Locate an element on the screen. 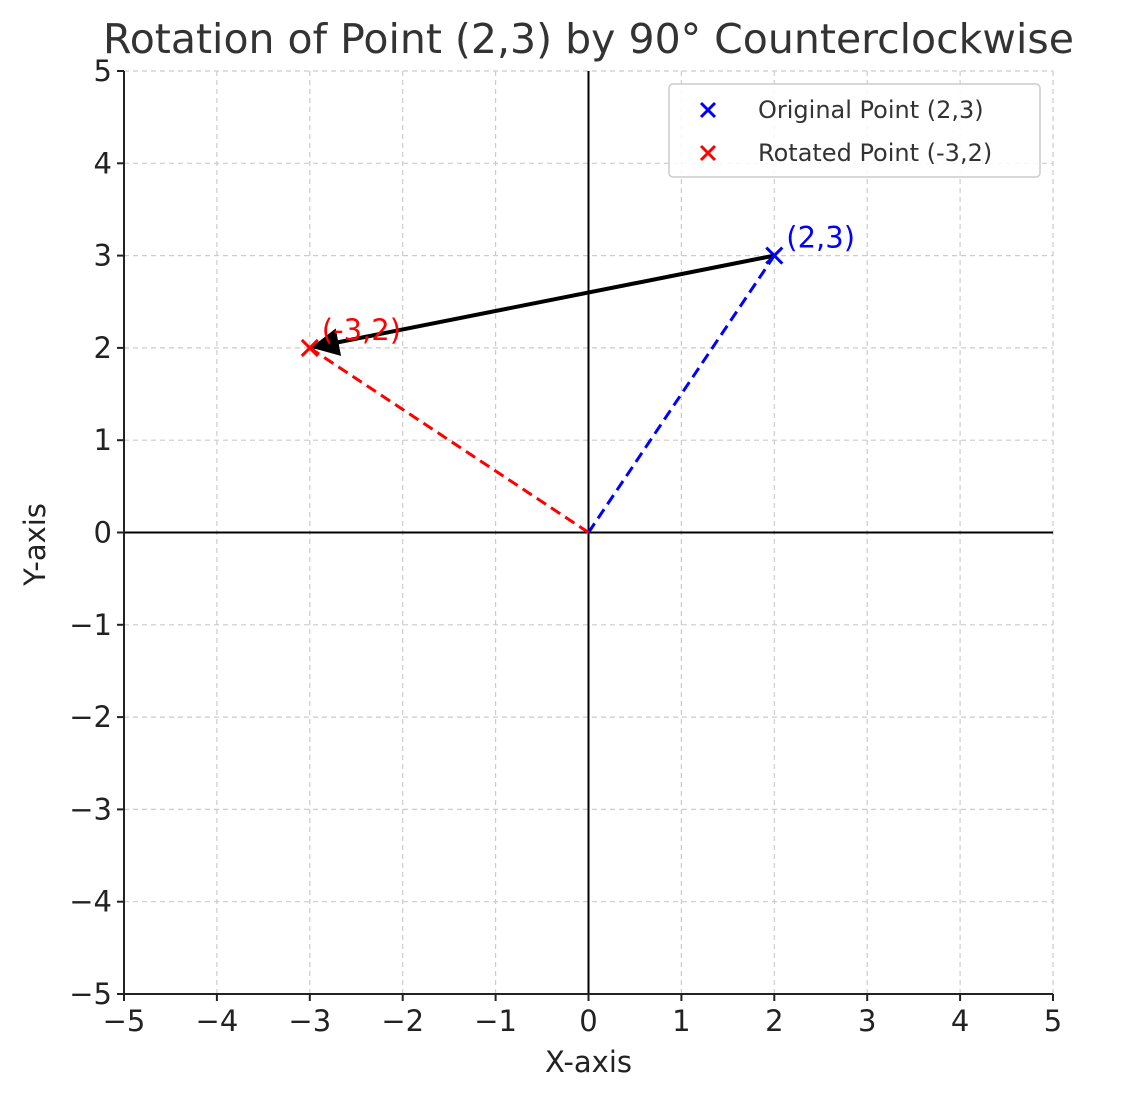 Image resolution: width=1135 pixels, height=1101 pixels. rotated-dashed-line is located at coordinates (449, 440).